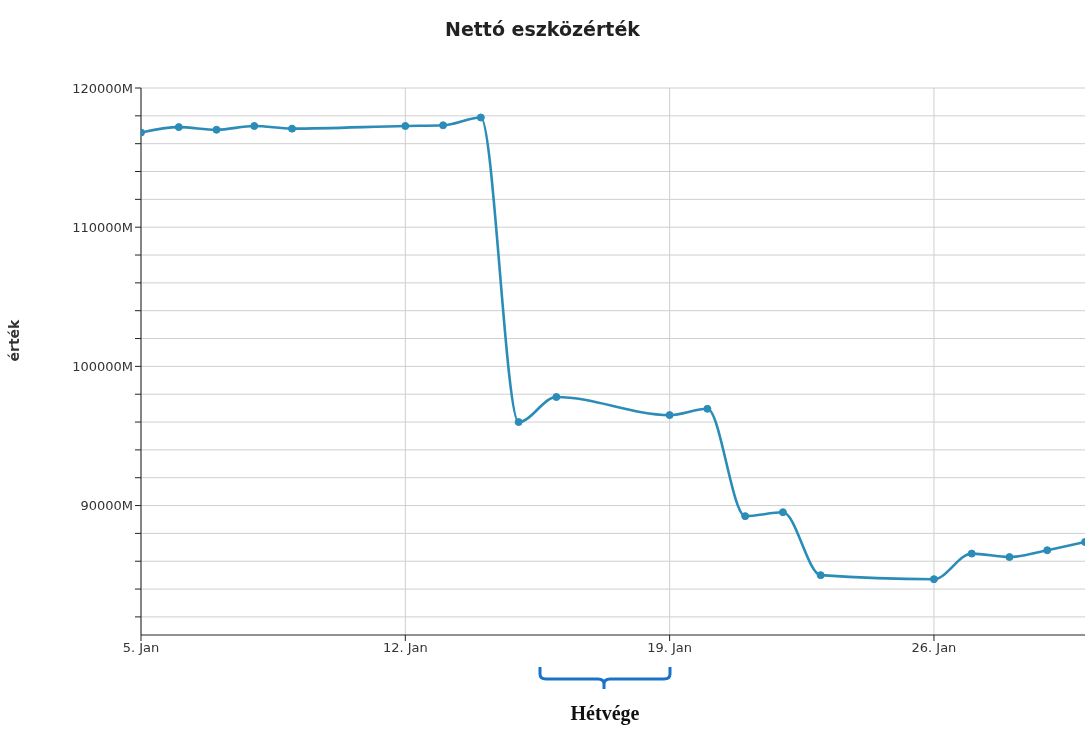 This screenshot has height=749, width=1085. What do you see at coordinates (542, 29) in the screenshot?
I see `chart-title: Nettó eszközérték` at bounding box center [542, 29].